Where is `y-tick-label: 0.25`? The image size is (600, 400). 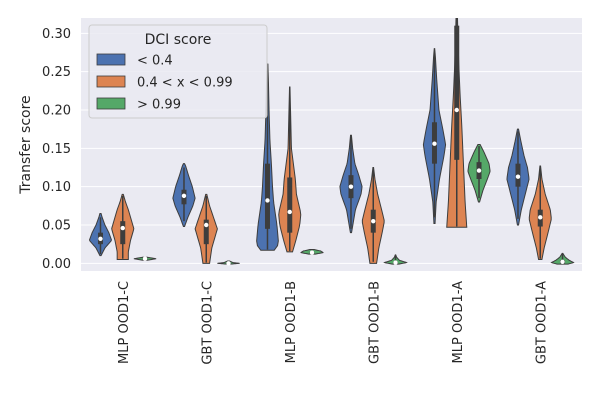 y-tick-label: 0.25 is located at coordinates (56, 72).